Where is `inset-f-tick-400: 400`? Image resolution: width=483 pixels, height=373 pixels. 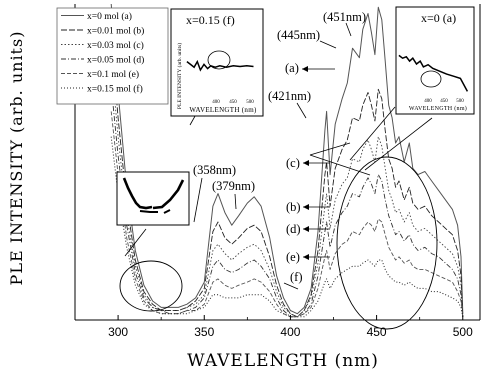 inset-f-tick-400: 400 is located at coordinates (216, 102).